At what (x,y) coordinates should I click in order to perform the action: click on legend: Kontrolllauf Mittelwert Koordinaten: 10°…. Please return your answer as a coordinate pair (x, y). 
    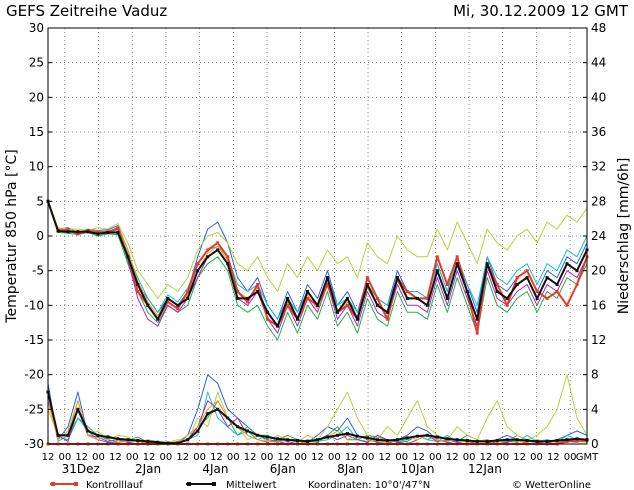
    Looking at the image, I should click on (320, 485).